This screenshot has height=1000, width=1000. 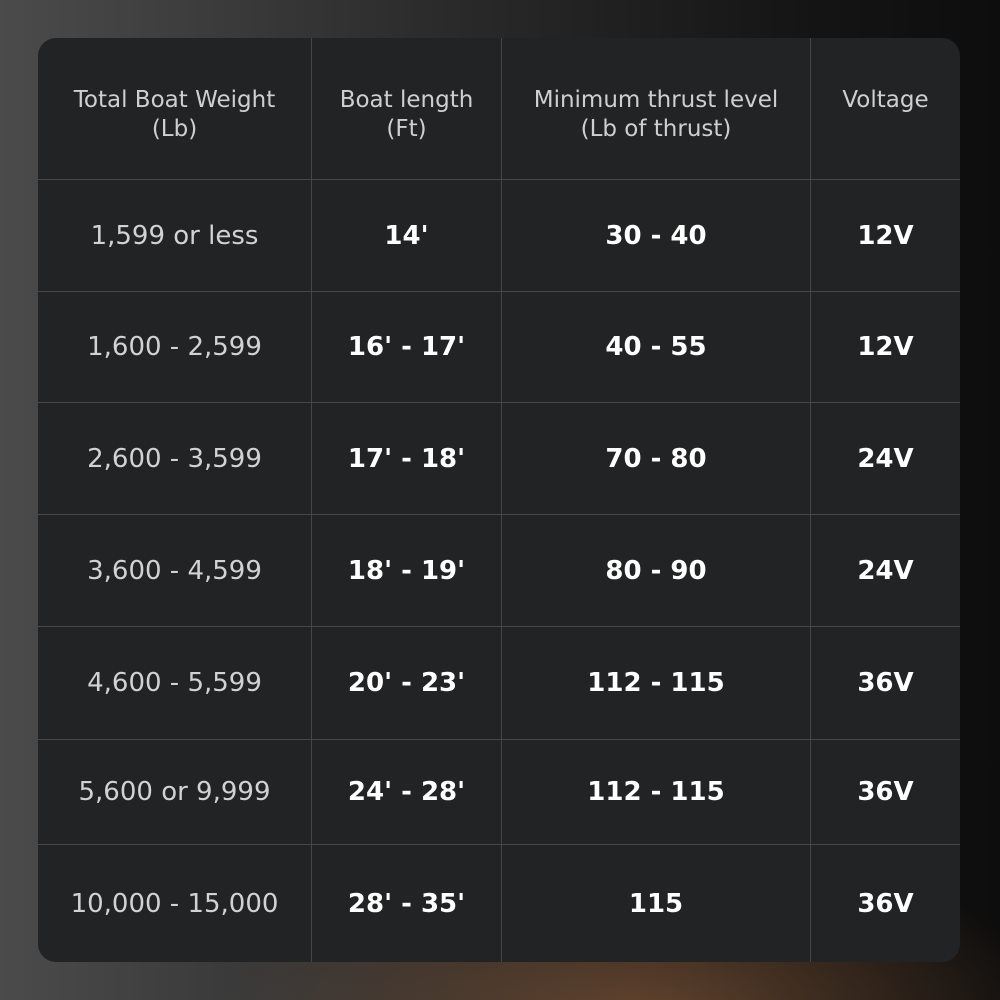 I want to click on header-cell: Boat length (Ft), so click(x=407, y=109).